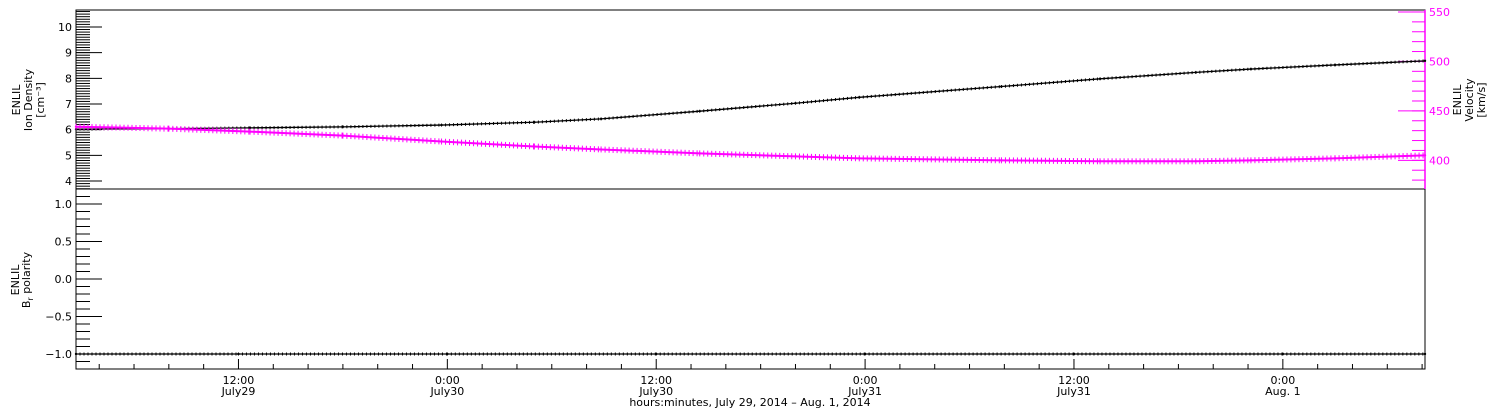  I want to click on r-subscript: r, so click(30, 299).